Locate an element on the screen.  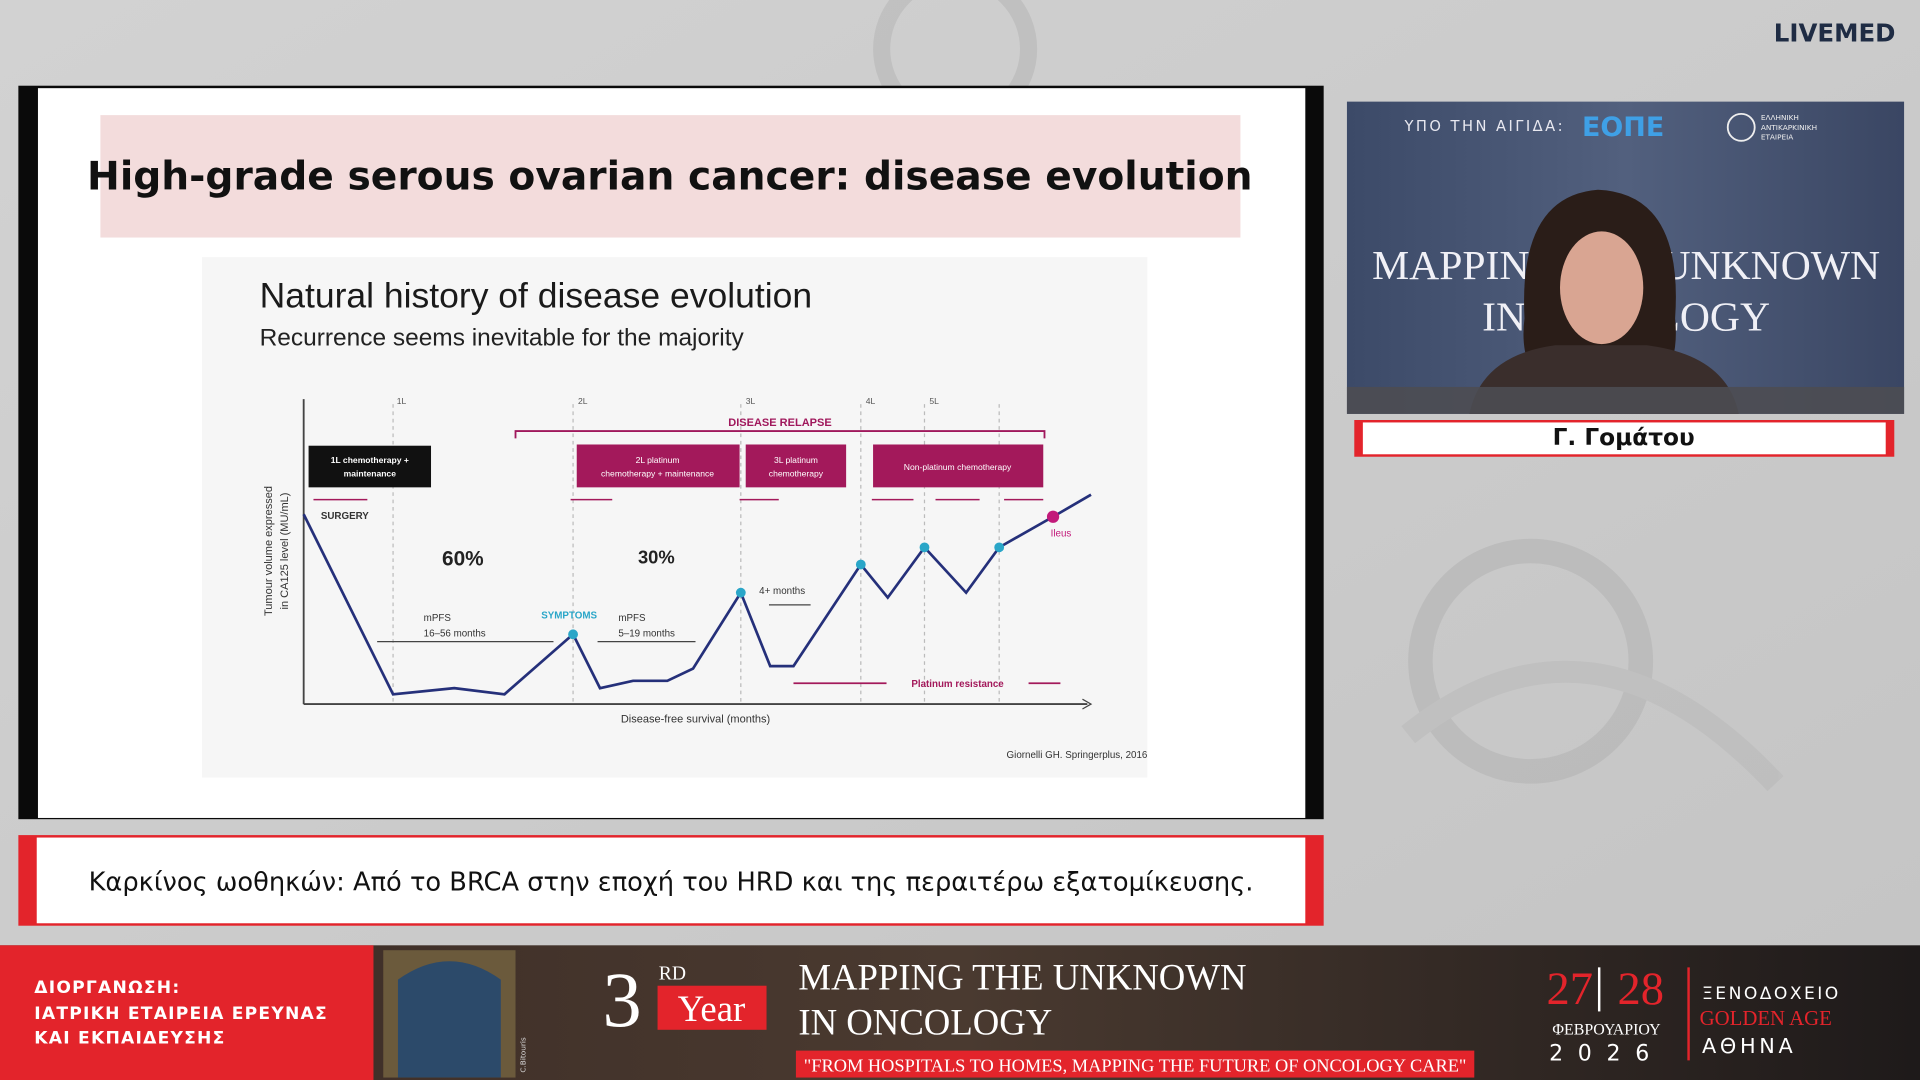
resistance-label: Platinum resistance is located at coordinates (957, 684).